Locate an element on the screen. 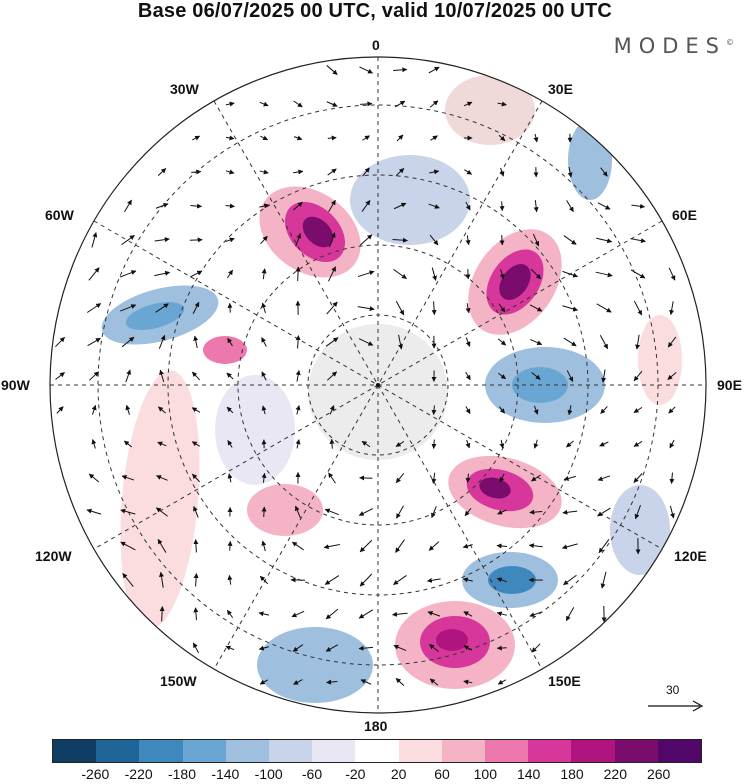  colorbar is located at coordinates (377, 751).